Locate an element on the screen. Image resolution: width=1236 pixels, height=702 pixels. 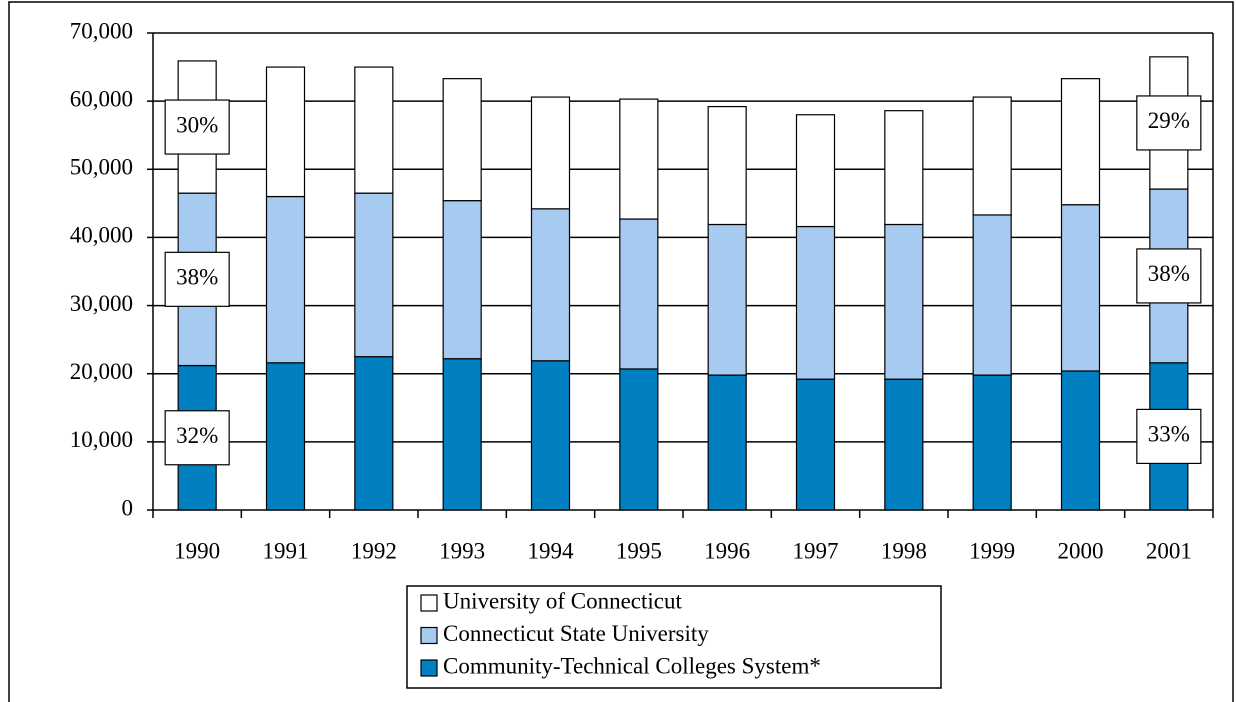
x-tick-label: 1997 is located at coordinates (816, 550).